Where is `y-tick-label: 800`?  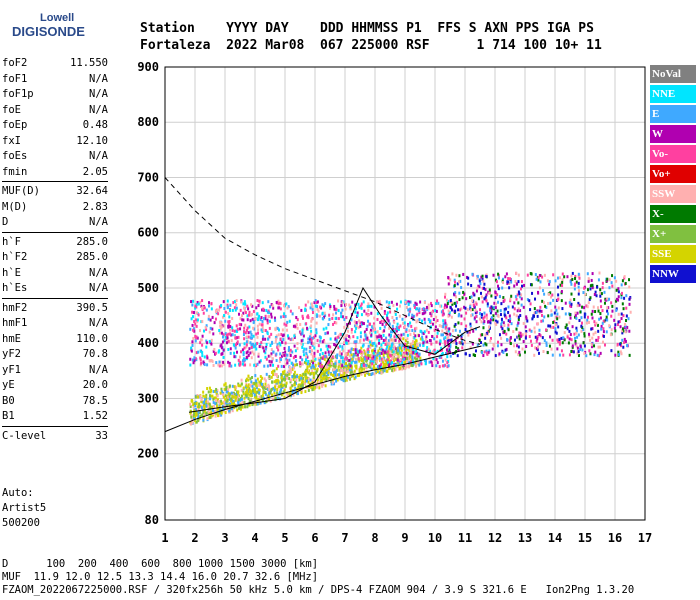
y-tick-label: 800 is located at coordinates (148, 122).